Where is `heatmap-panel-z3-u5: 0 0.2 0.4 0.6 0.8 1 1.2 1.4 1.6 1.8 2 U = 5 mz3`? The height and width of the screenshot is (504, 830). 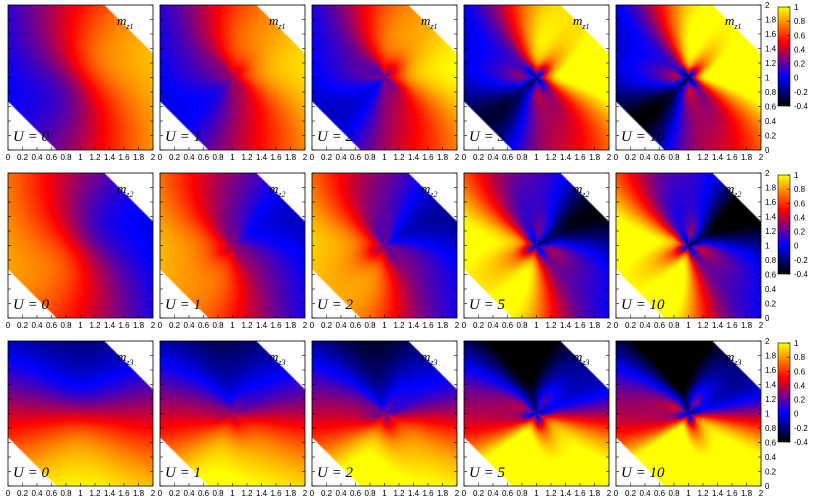
heatmap-panel-z3-u5: 0 0.2 0.4 0.6 0.8 1 1.2 1.4 1.6 1.8 2 U = 5 mz3 is located at coordinates (537, 419).